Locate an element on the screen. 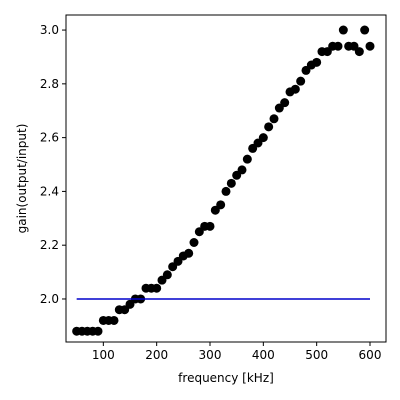 The height and width of the screenshot is (400, 400). x-tick-label: 600 is located at coordinates (370, 355).